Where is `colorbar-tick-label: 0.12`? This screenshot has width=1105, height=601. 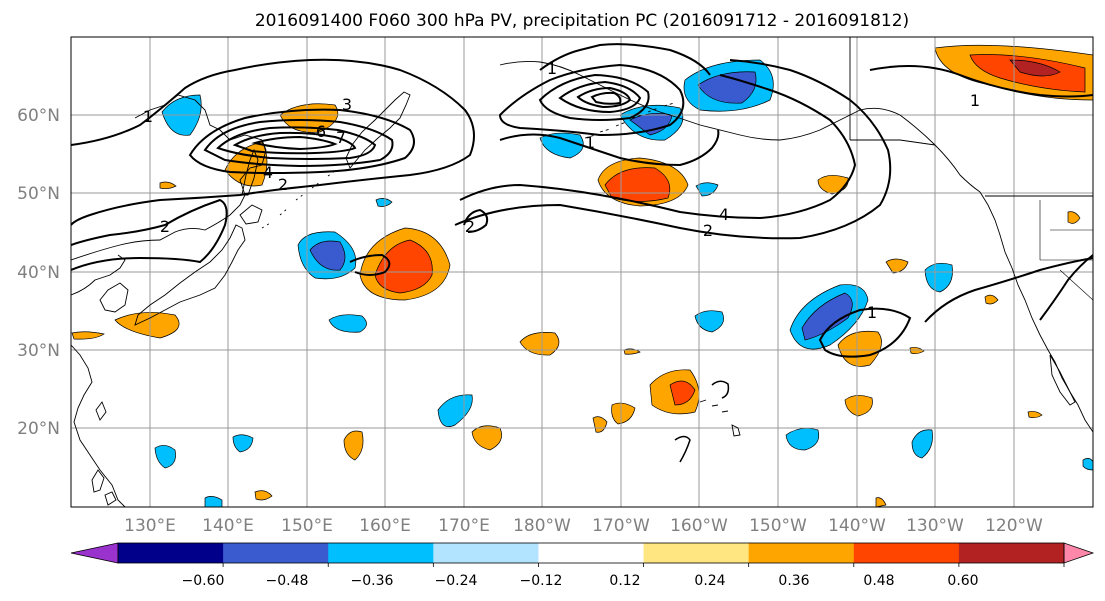 colorbar-tick-label: 0.12 is located at coordinates (624, 581).